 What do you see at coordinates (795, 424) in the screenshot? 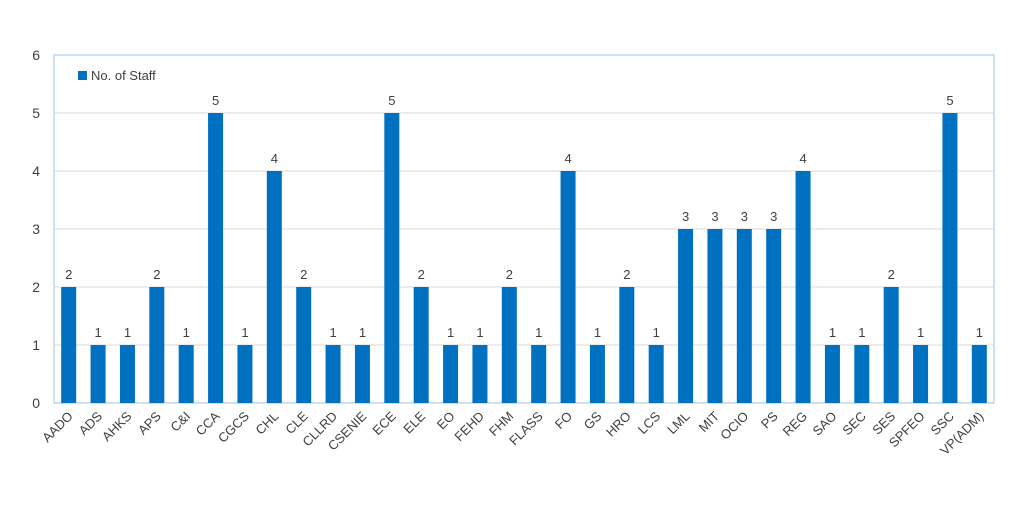
I see `x-tick-label: REG` at bounding box center [795, 424].